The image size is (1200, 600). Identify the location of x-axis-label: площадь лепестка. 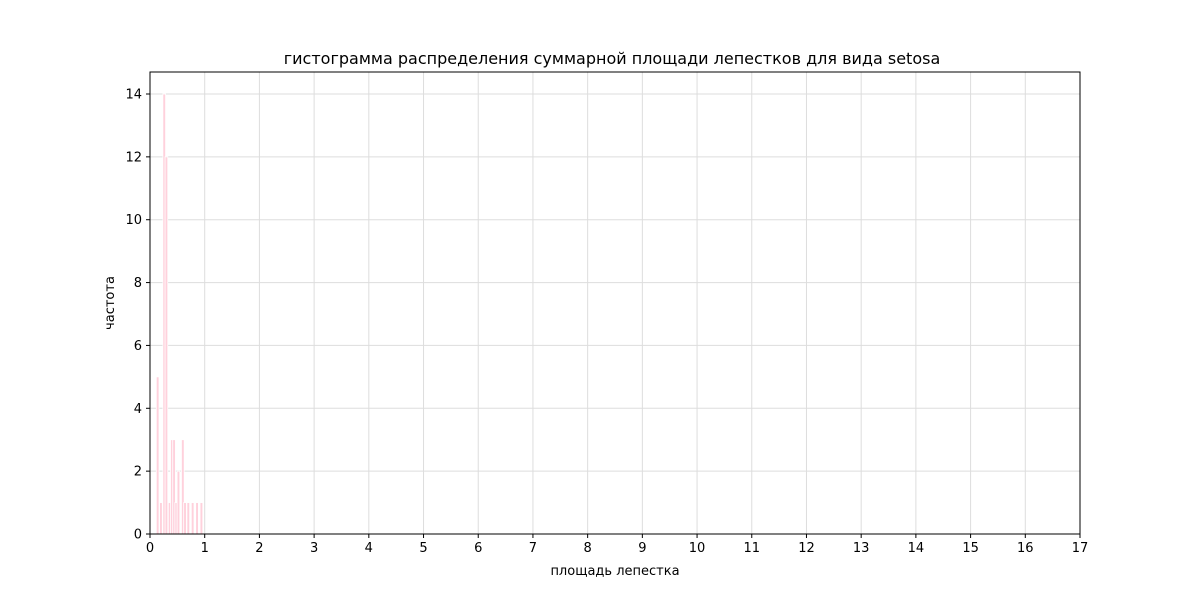
(614, 571).